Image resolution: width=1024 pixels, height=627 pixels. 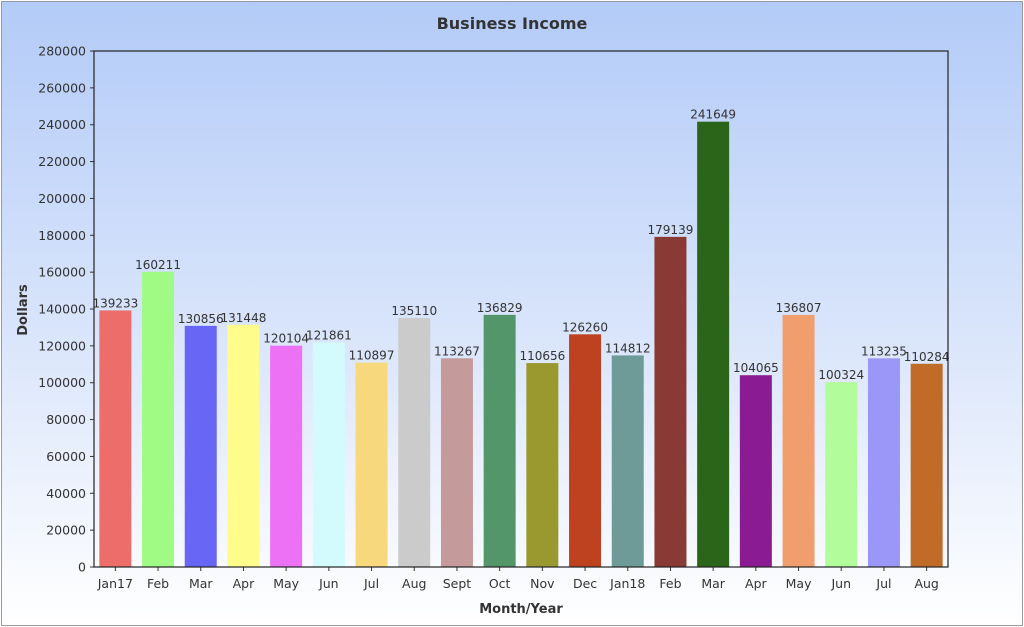 What do you see at coordinates (521, 609) in the screenshot?
I see `x-axis-label: Month/Year` at bounding box center [521, 609].